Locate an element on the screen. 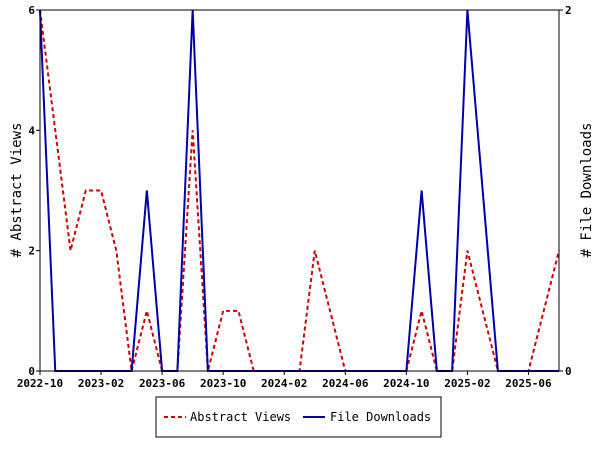 The image size is (600, 450). y-right-tick-label: 0 is located at coordinates (568, 371).